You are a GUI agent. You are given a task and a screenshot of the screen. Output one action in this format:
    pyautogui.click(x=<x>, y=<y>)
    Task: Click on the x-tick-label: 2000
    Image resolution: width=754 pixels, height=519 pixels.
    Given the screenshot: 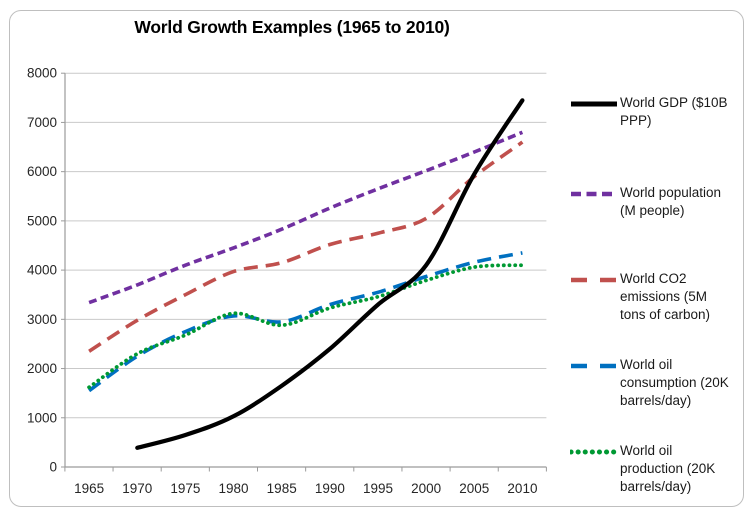 What is the action you would take?
    pyautogui.click(x=426, y=488)
    